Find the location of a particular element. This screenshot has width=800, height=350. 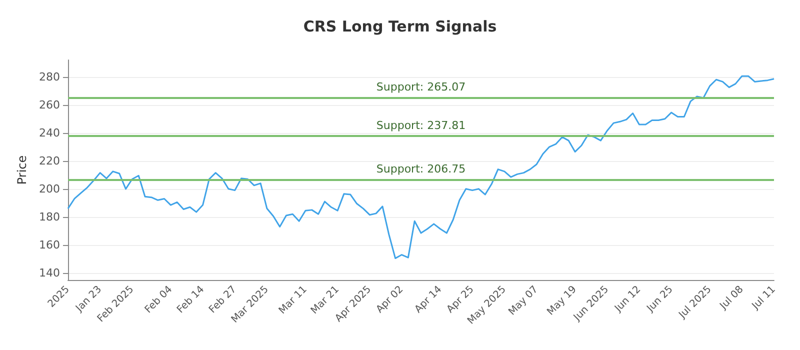

y-tick-label: 140 is located at coordinates (49, 273).